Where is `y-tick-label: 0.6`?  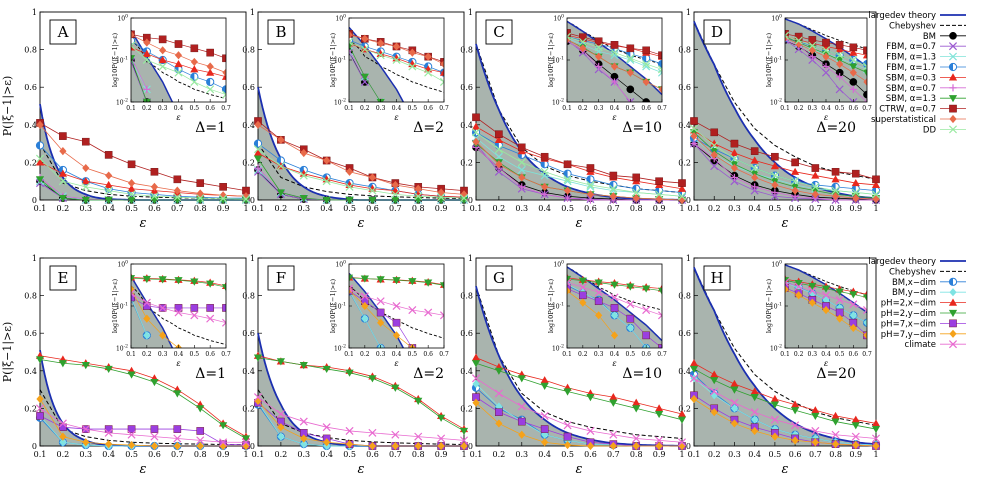 y-tick-label: 0.6 is located at coordinates (248, 87).